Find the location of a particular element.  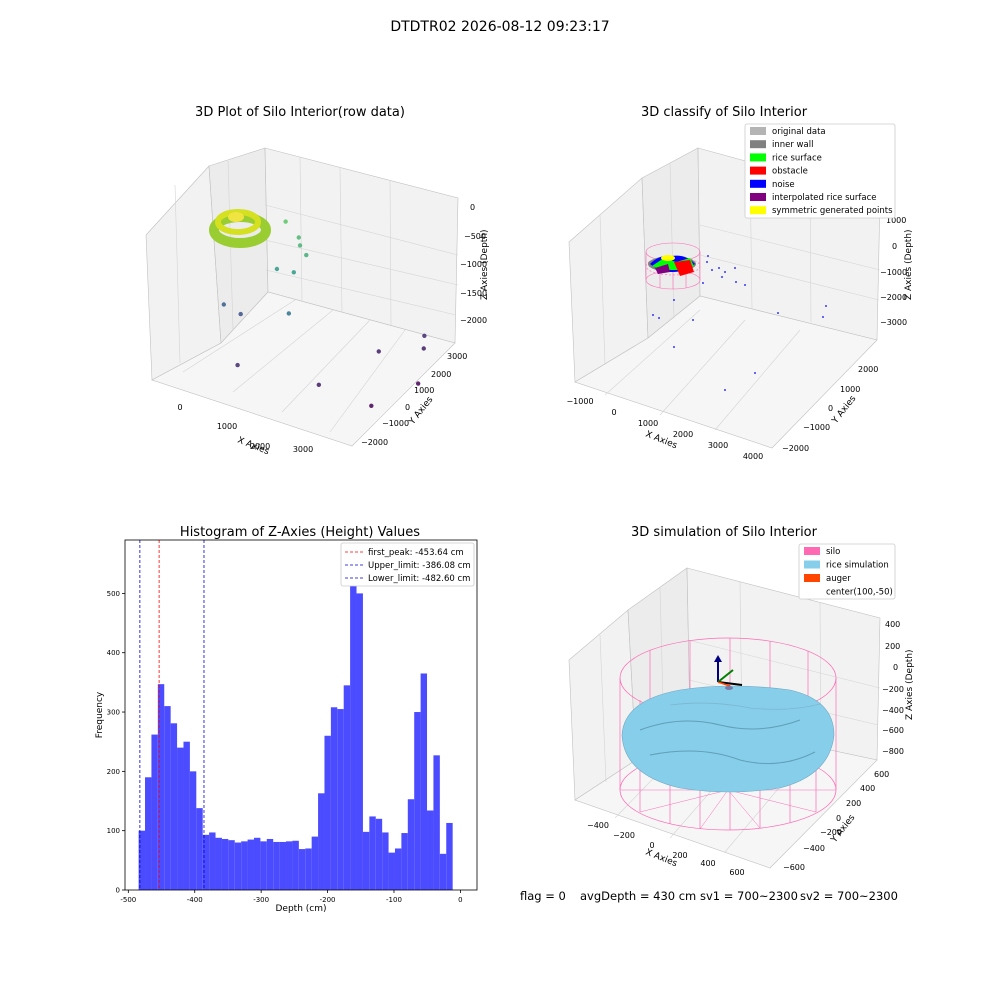

classify-xticks: −1000 0 1000 2000 3000 4000 is located at coordinates (664, 429).